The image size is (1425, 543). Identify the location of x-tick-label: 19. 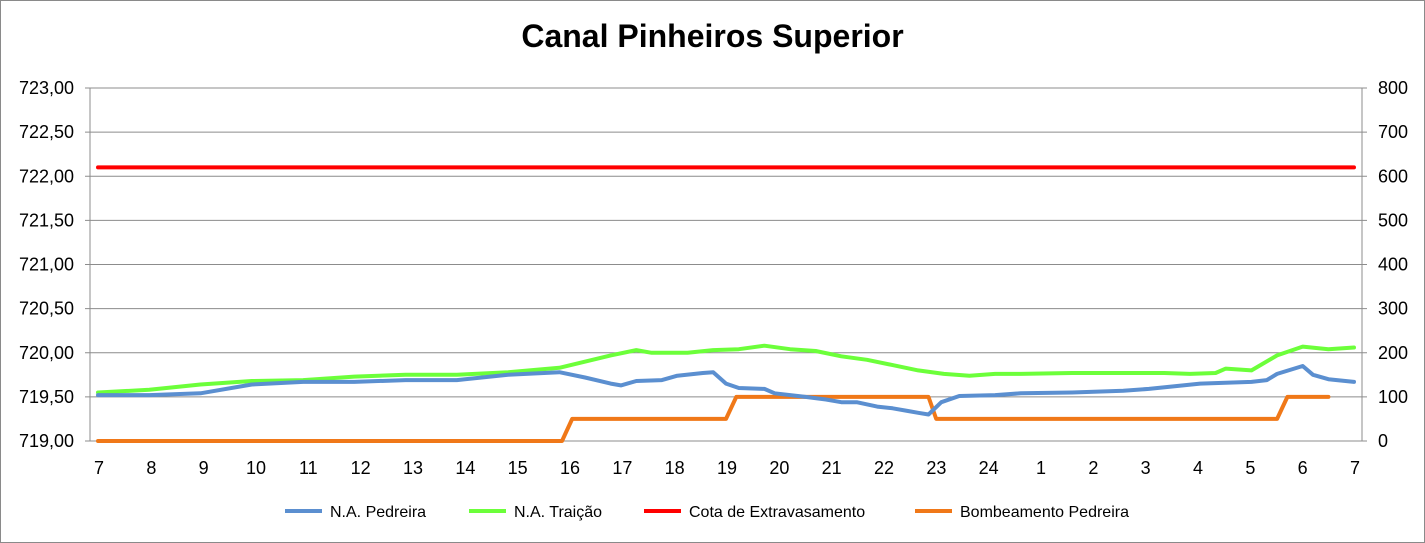
(727, 468).